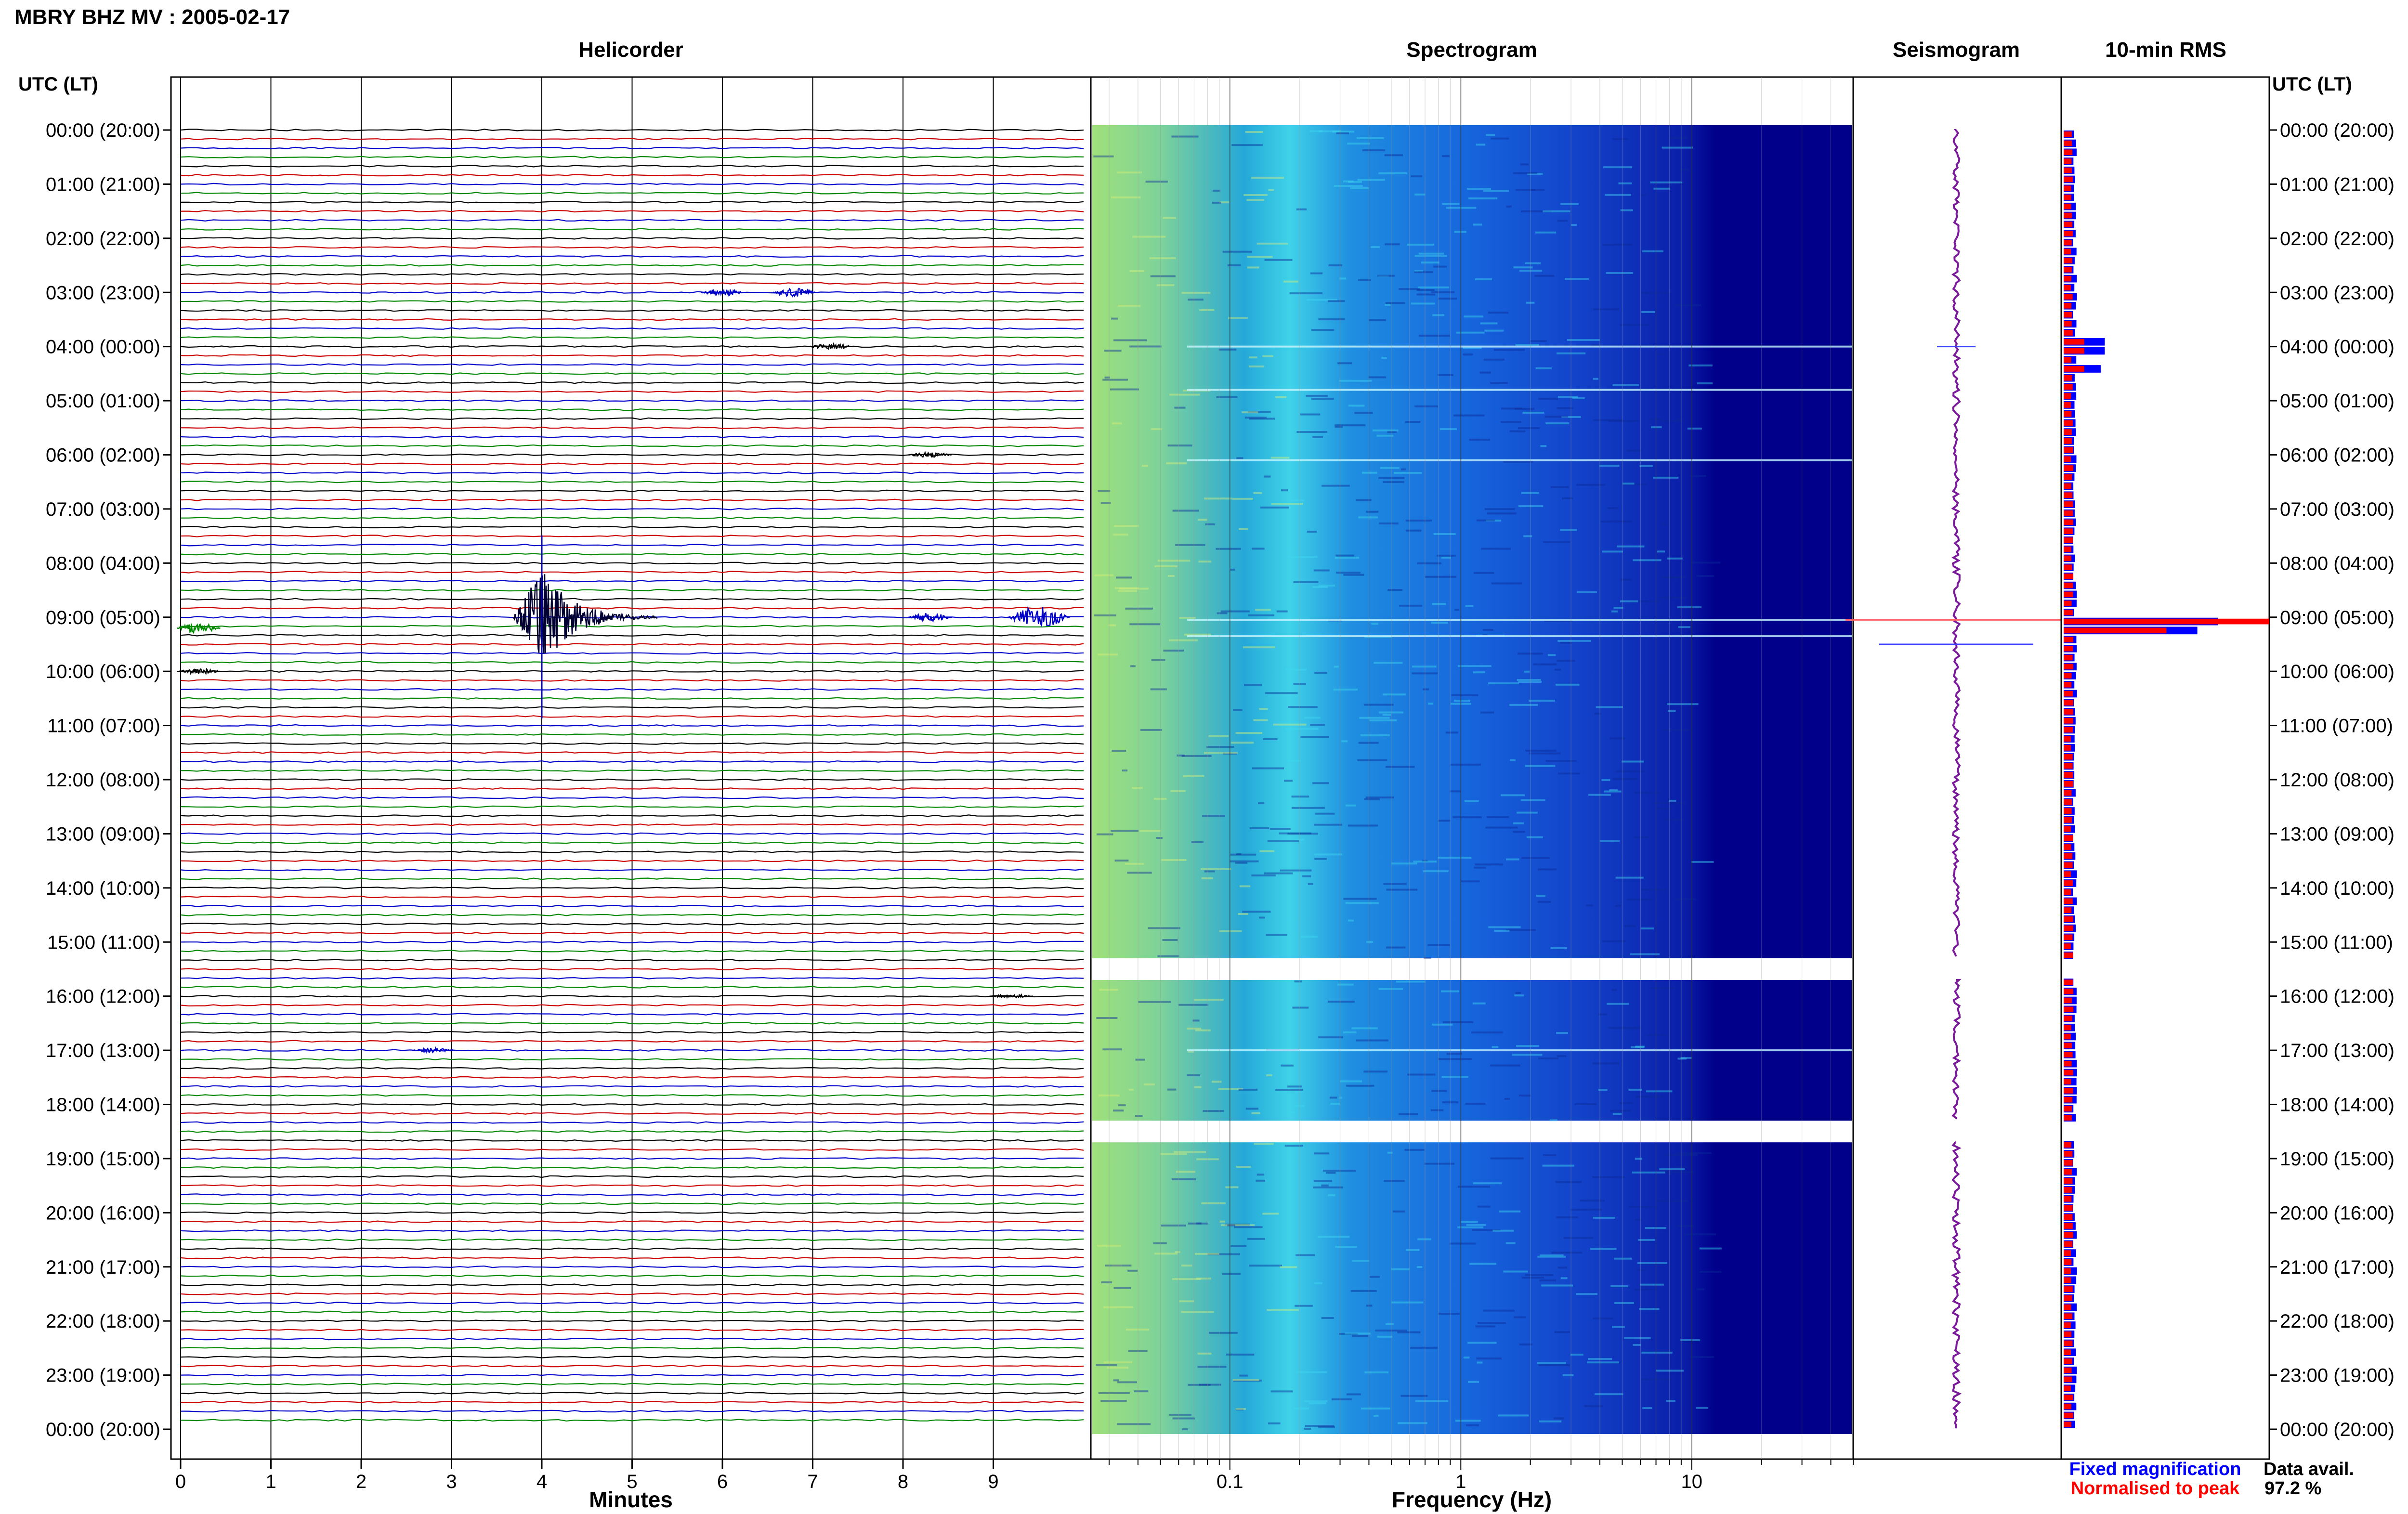 The image size is (2408, 1514). I want to click on spectrogram-x-tick-label: 1, so click(1460, 1481).